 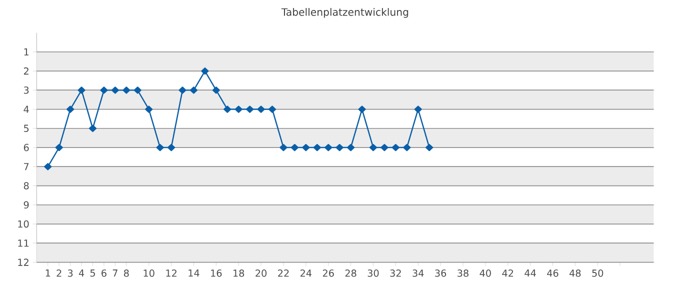 I want to click on x-tick-label: 46, so click(x=552, y=273).